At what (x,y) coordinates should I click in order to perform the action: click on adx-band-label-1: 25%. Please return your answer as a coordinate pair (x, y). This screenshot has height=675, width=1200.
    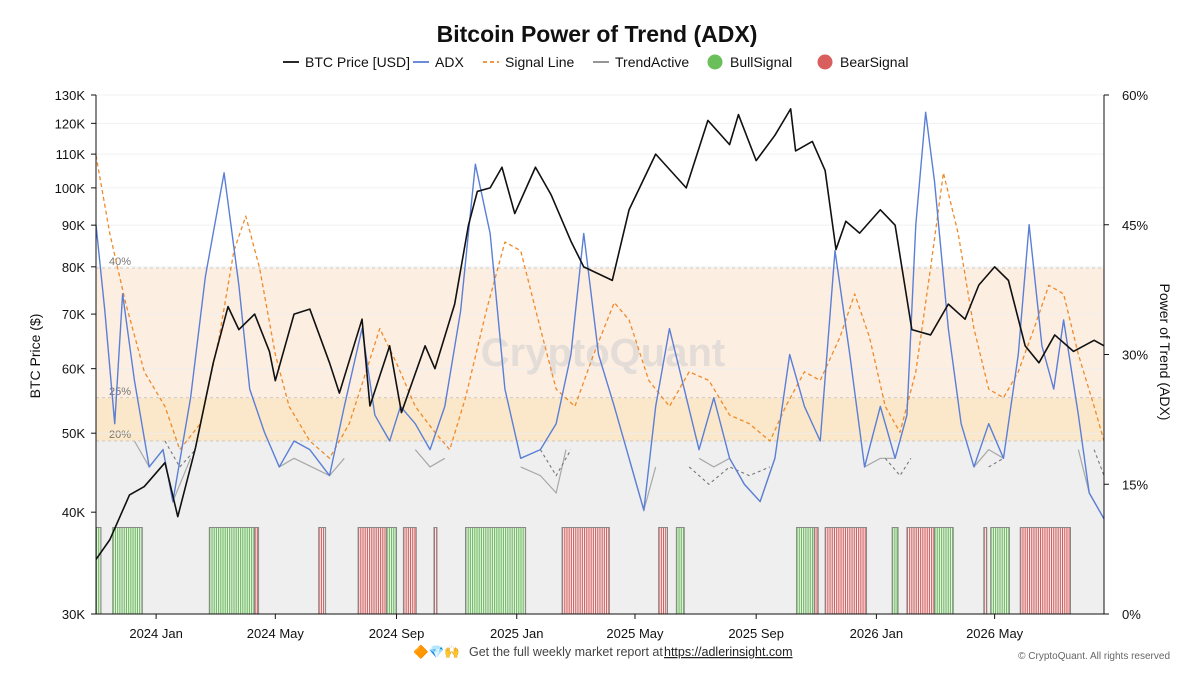
    Looking at the image, I should click on (120, 392).